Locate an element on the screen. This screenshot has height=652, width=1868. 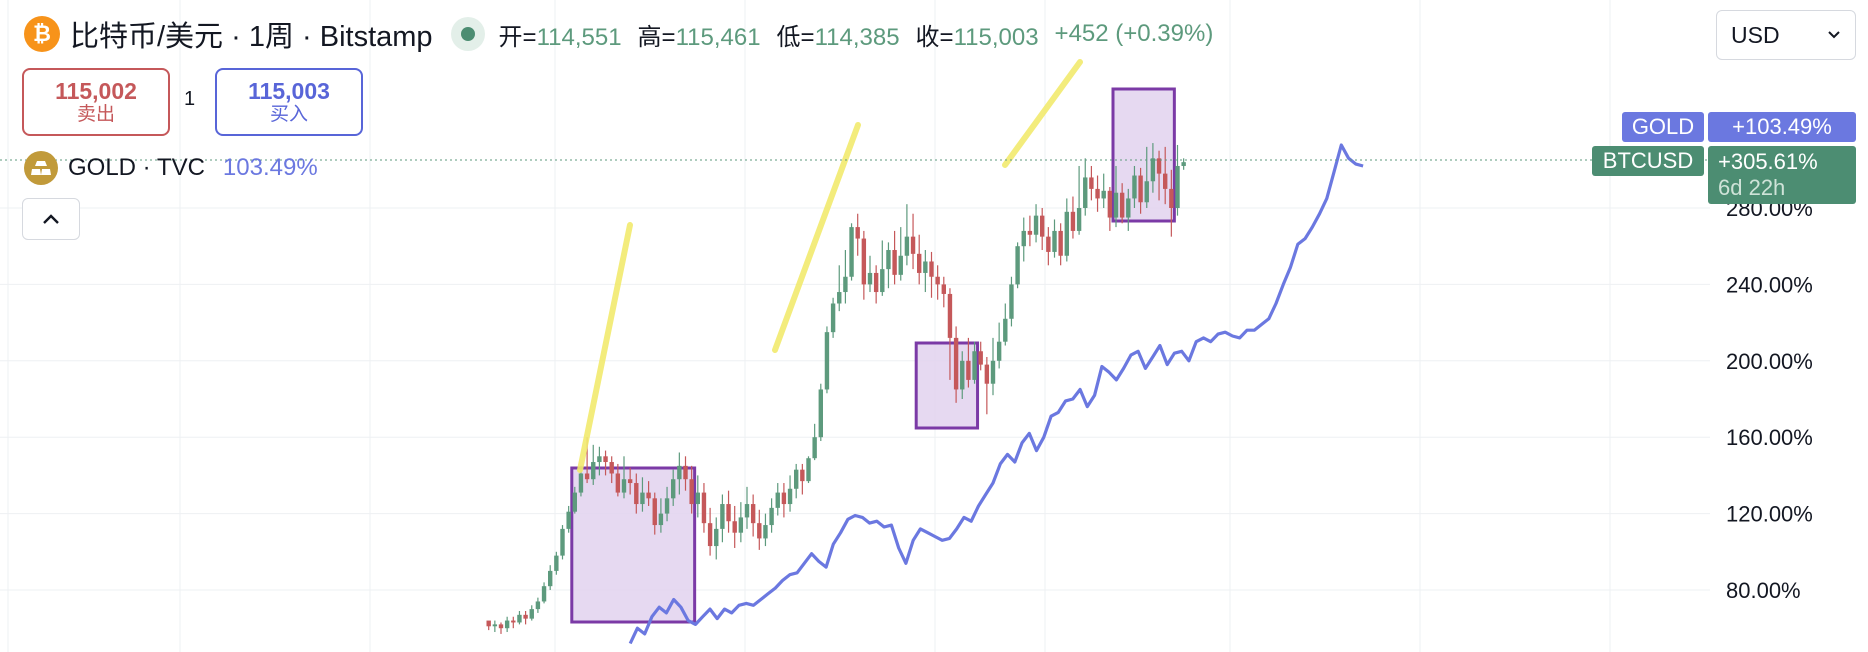
high-value: 115,461 is located at coordinates (718, 37).